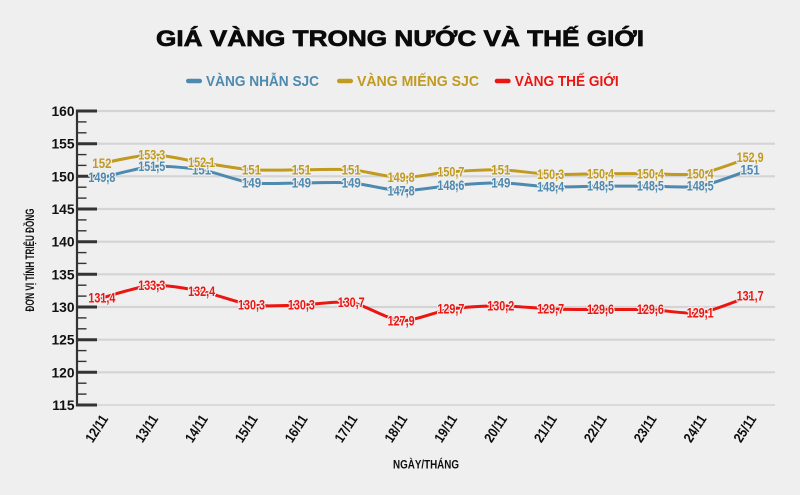 The image size is (800, 495). I want to click on svg-text: 155, so click(62, 144).